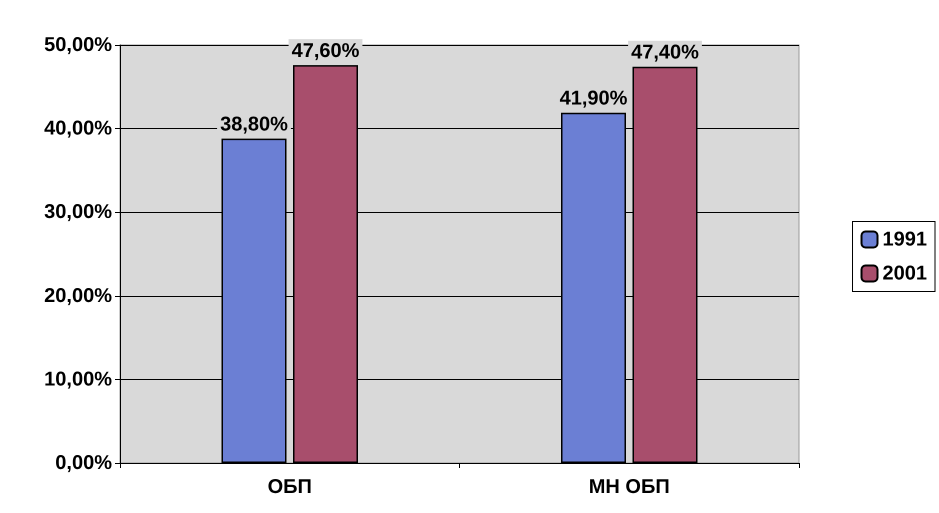 The width and height of the screenshot is (939, 513). I want to click on data-label: 47,60%, so click(326, 51).